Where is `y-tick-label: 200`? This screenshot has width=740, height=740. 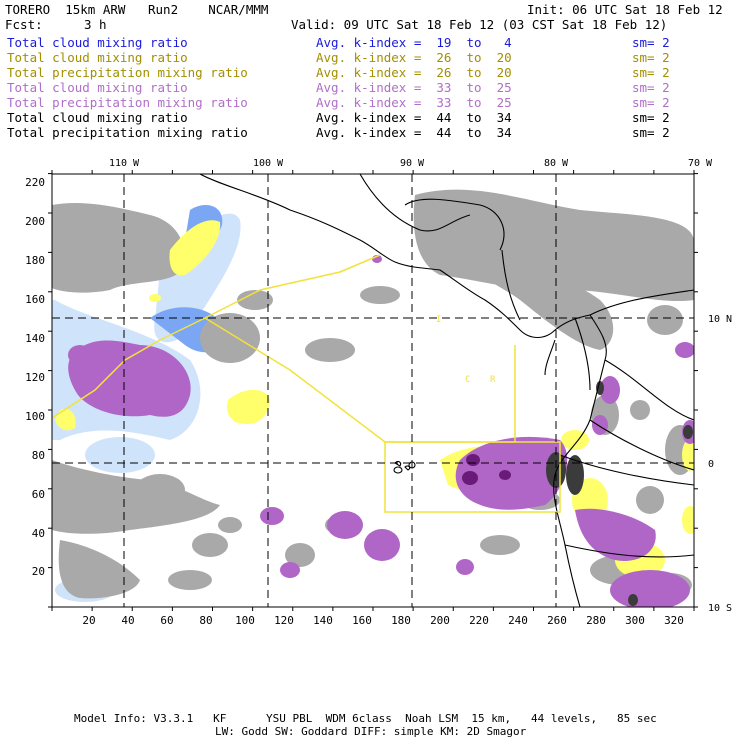 y-tick-label: 200 is located at coordinates (35, 221).